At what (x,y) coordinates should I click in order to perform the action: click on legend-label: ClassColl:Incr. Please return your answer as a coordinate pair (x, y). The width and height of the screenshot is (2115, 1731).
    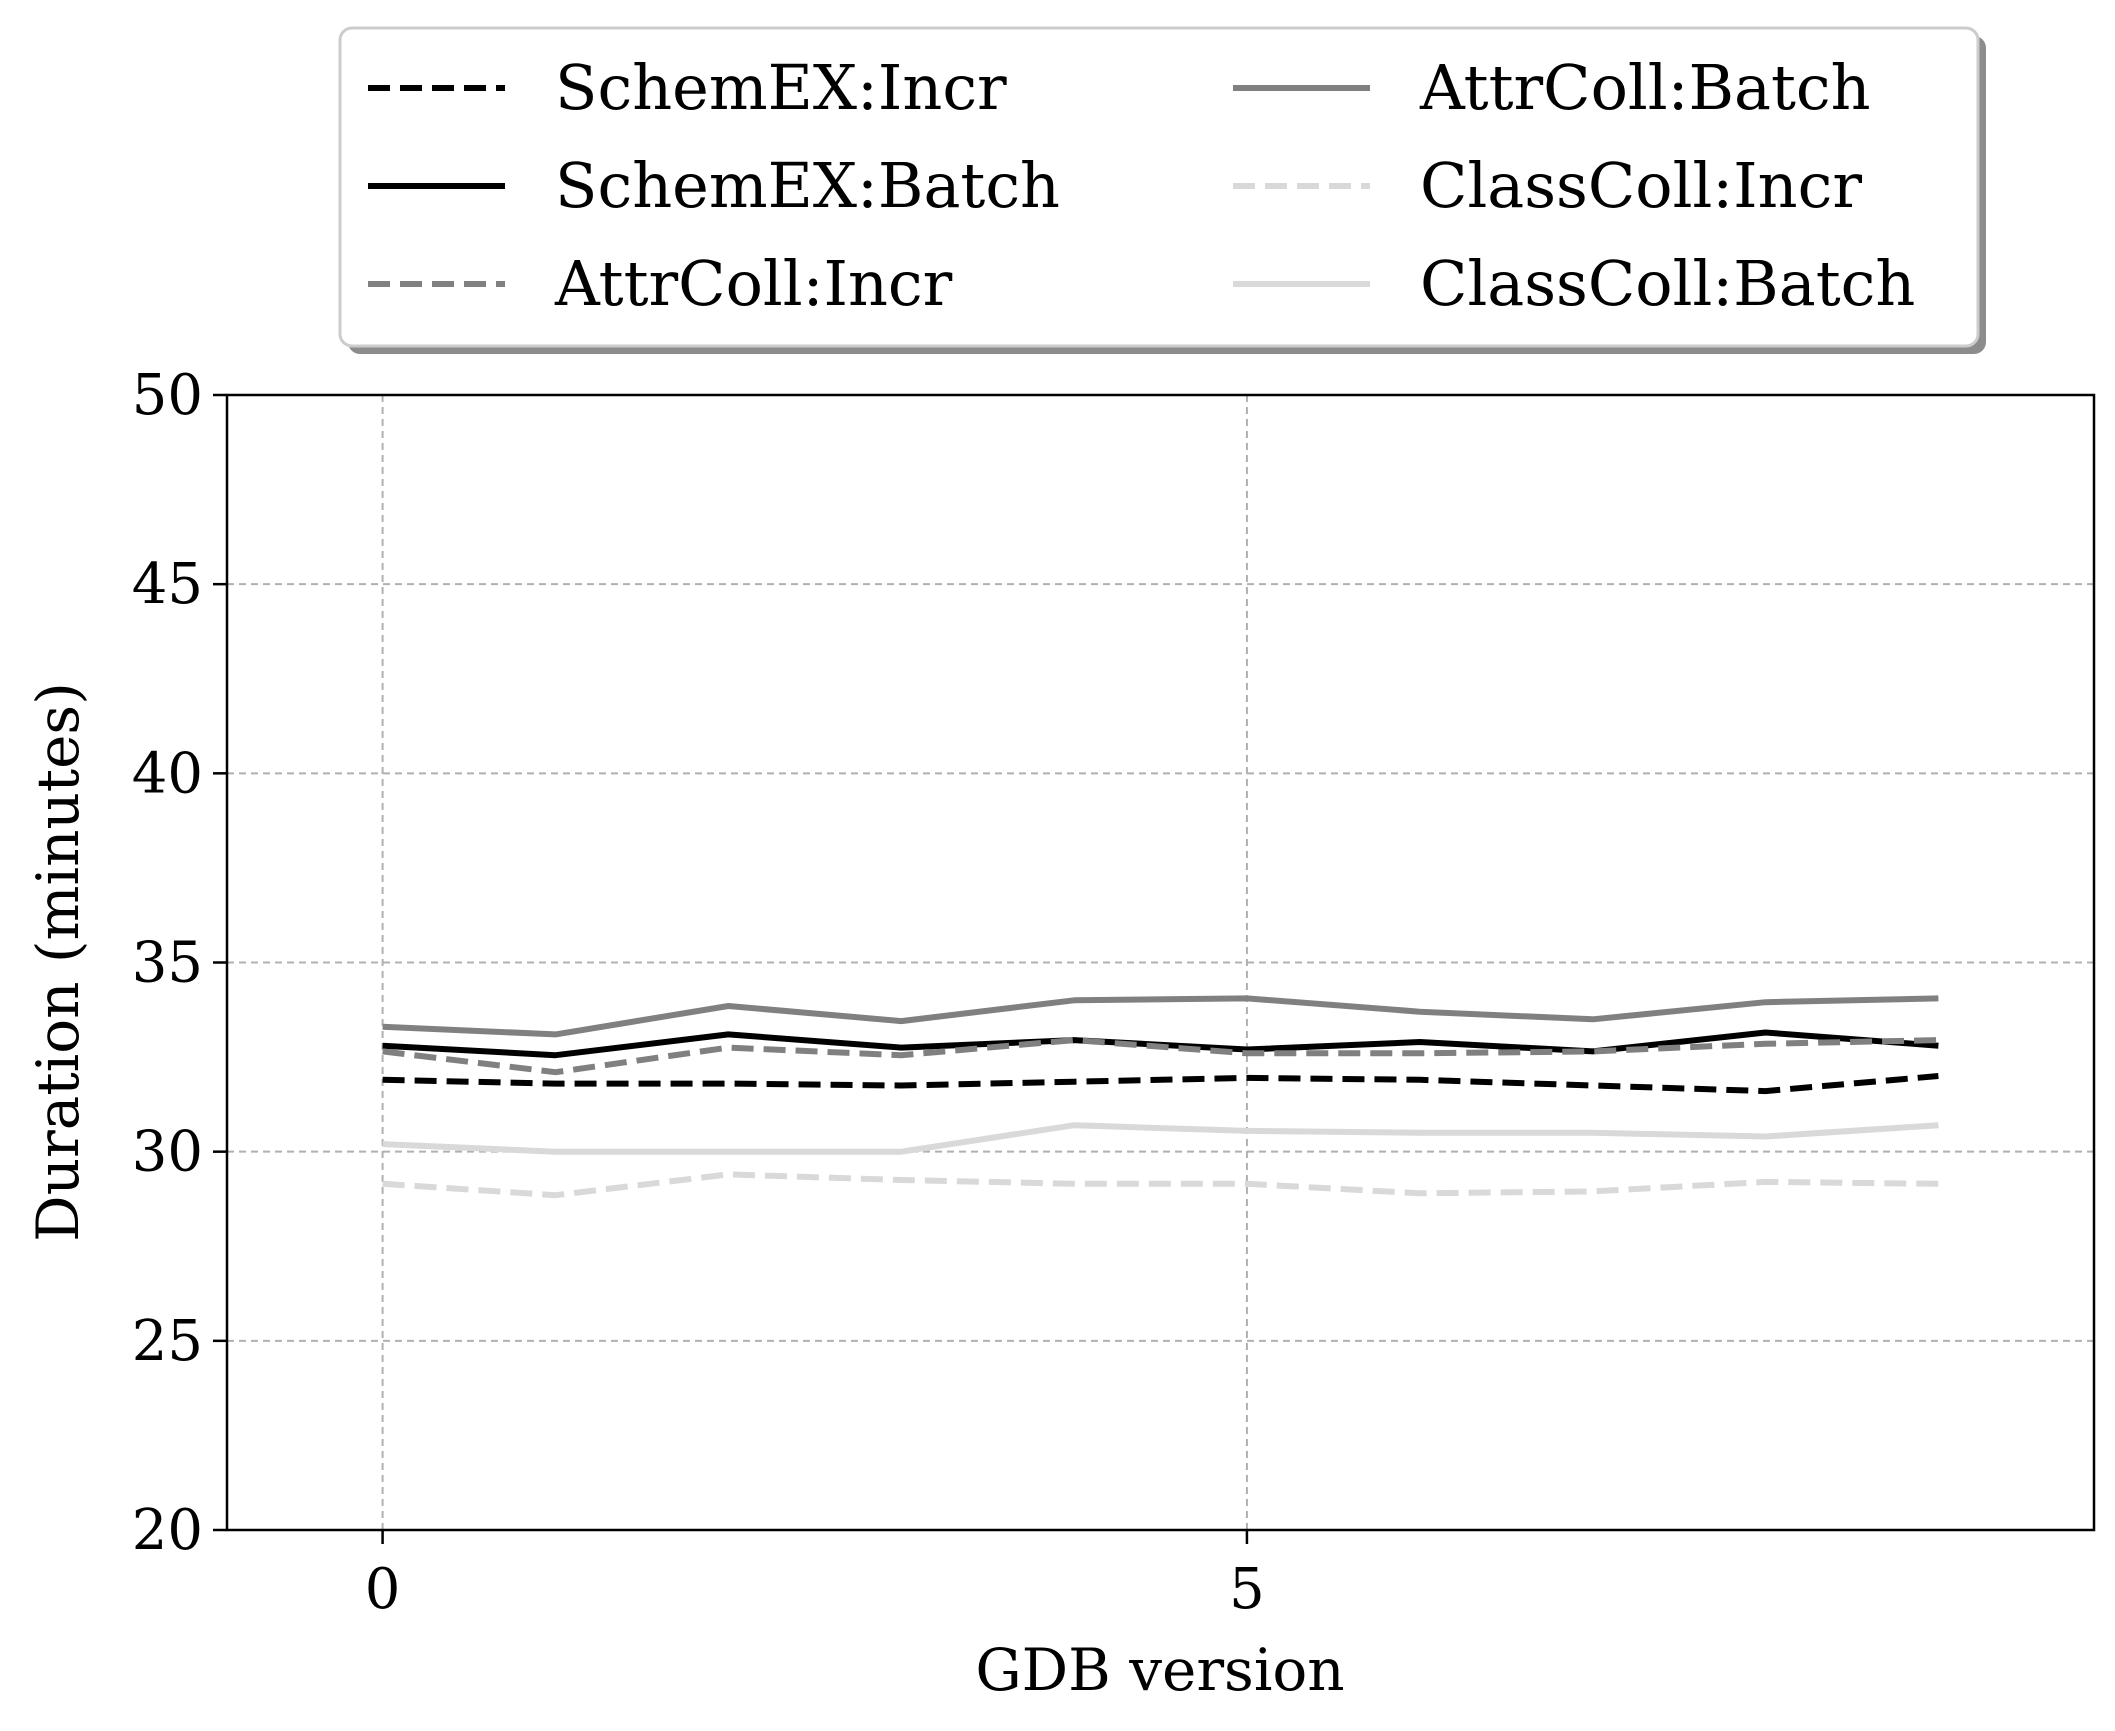
    Looking at the image, I should click on (1641, 185).